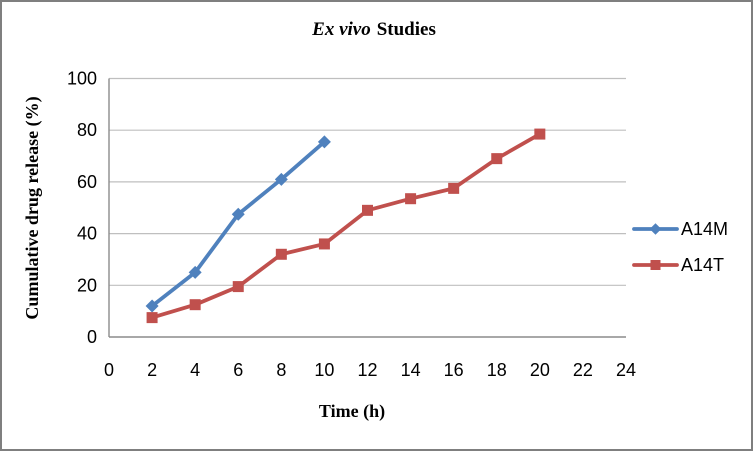 The width and height of the screenshot is (753, 451). What do you see at coordinates (411, 199) in the screenshot?
I see `marker-a14t-x14` at bounding box center [411, 199].